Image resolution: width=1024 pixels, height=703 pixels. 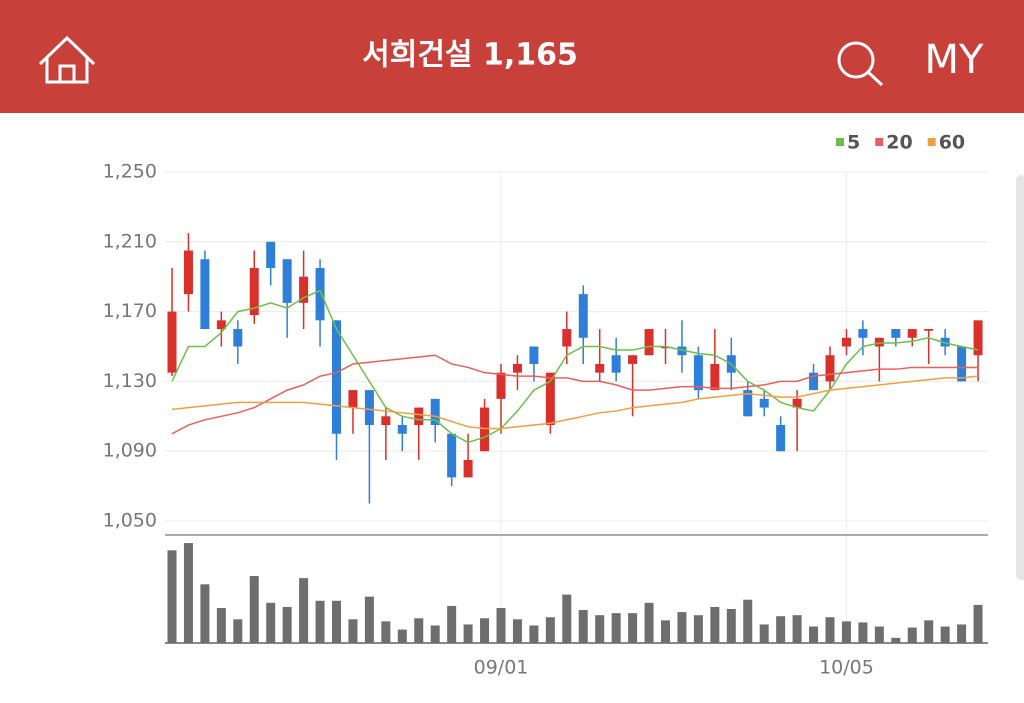 What do you see at coordinates (860, 64) in the screenshot?
I see `search-button` at bounding box center [860, 64].